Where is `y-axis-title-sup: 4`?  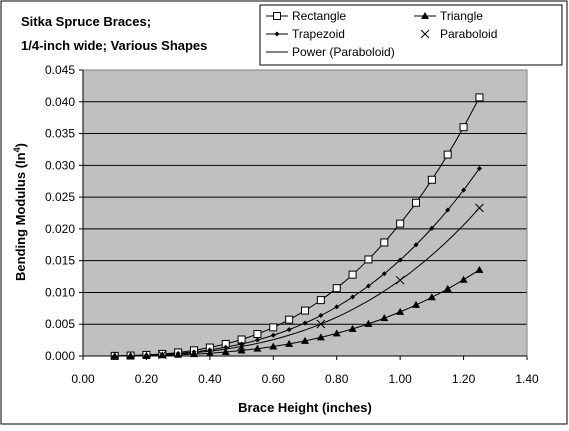
y-axis-title-sup: 4 is located at coordinates (17, 149).